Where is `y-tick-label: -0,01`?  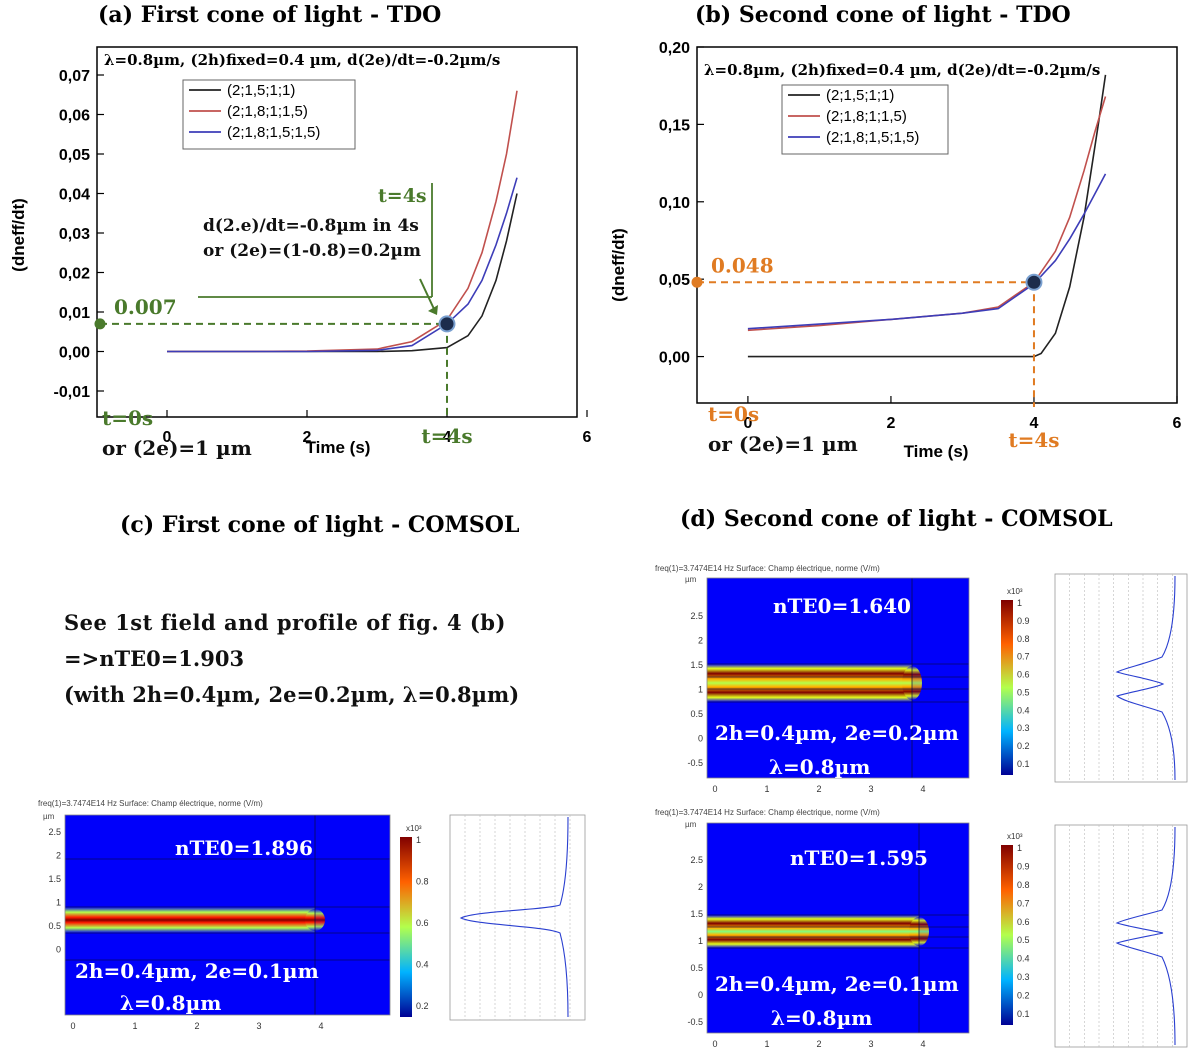
y-tick-label: -0,01 is located at coordinates (72, 392).